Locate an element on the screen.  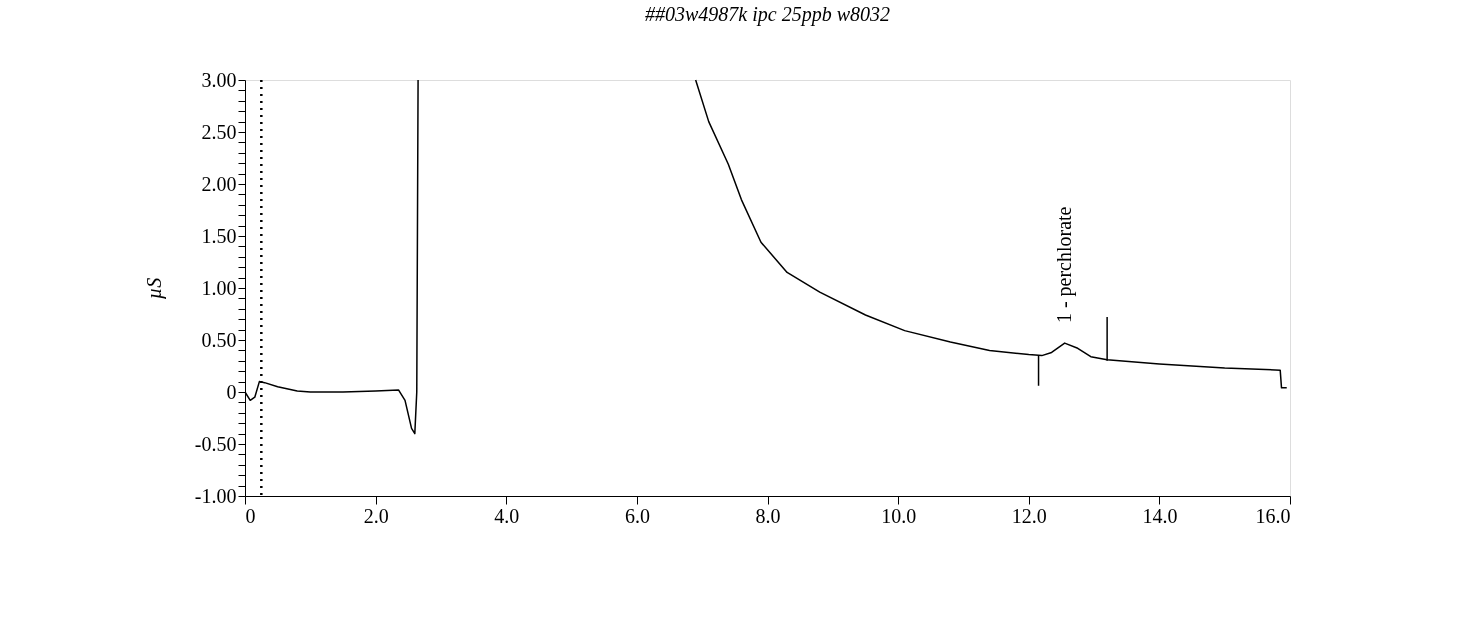
x-tick-label: 6.0 is located at coordinates (637, 515).